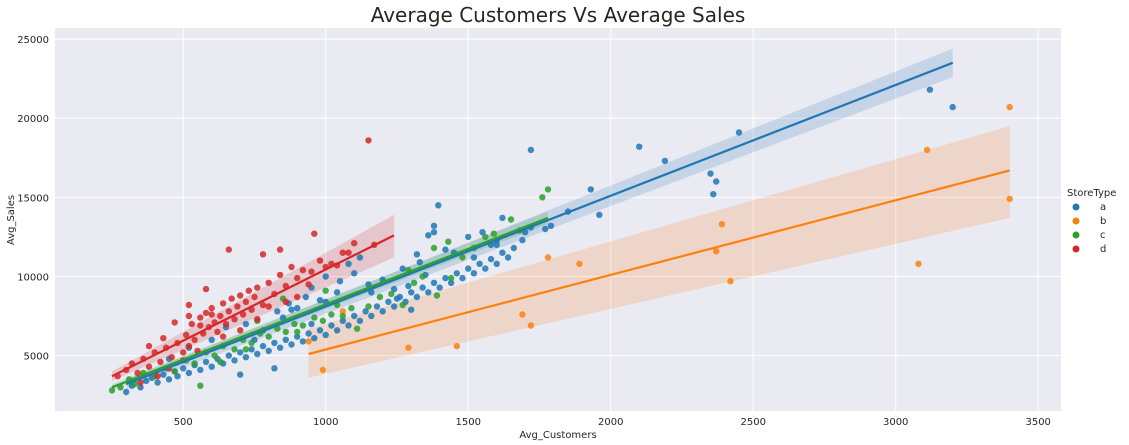  I want to click on y-tick-label: 10000, so click(33, 277).